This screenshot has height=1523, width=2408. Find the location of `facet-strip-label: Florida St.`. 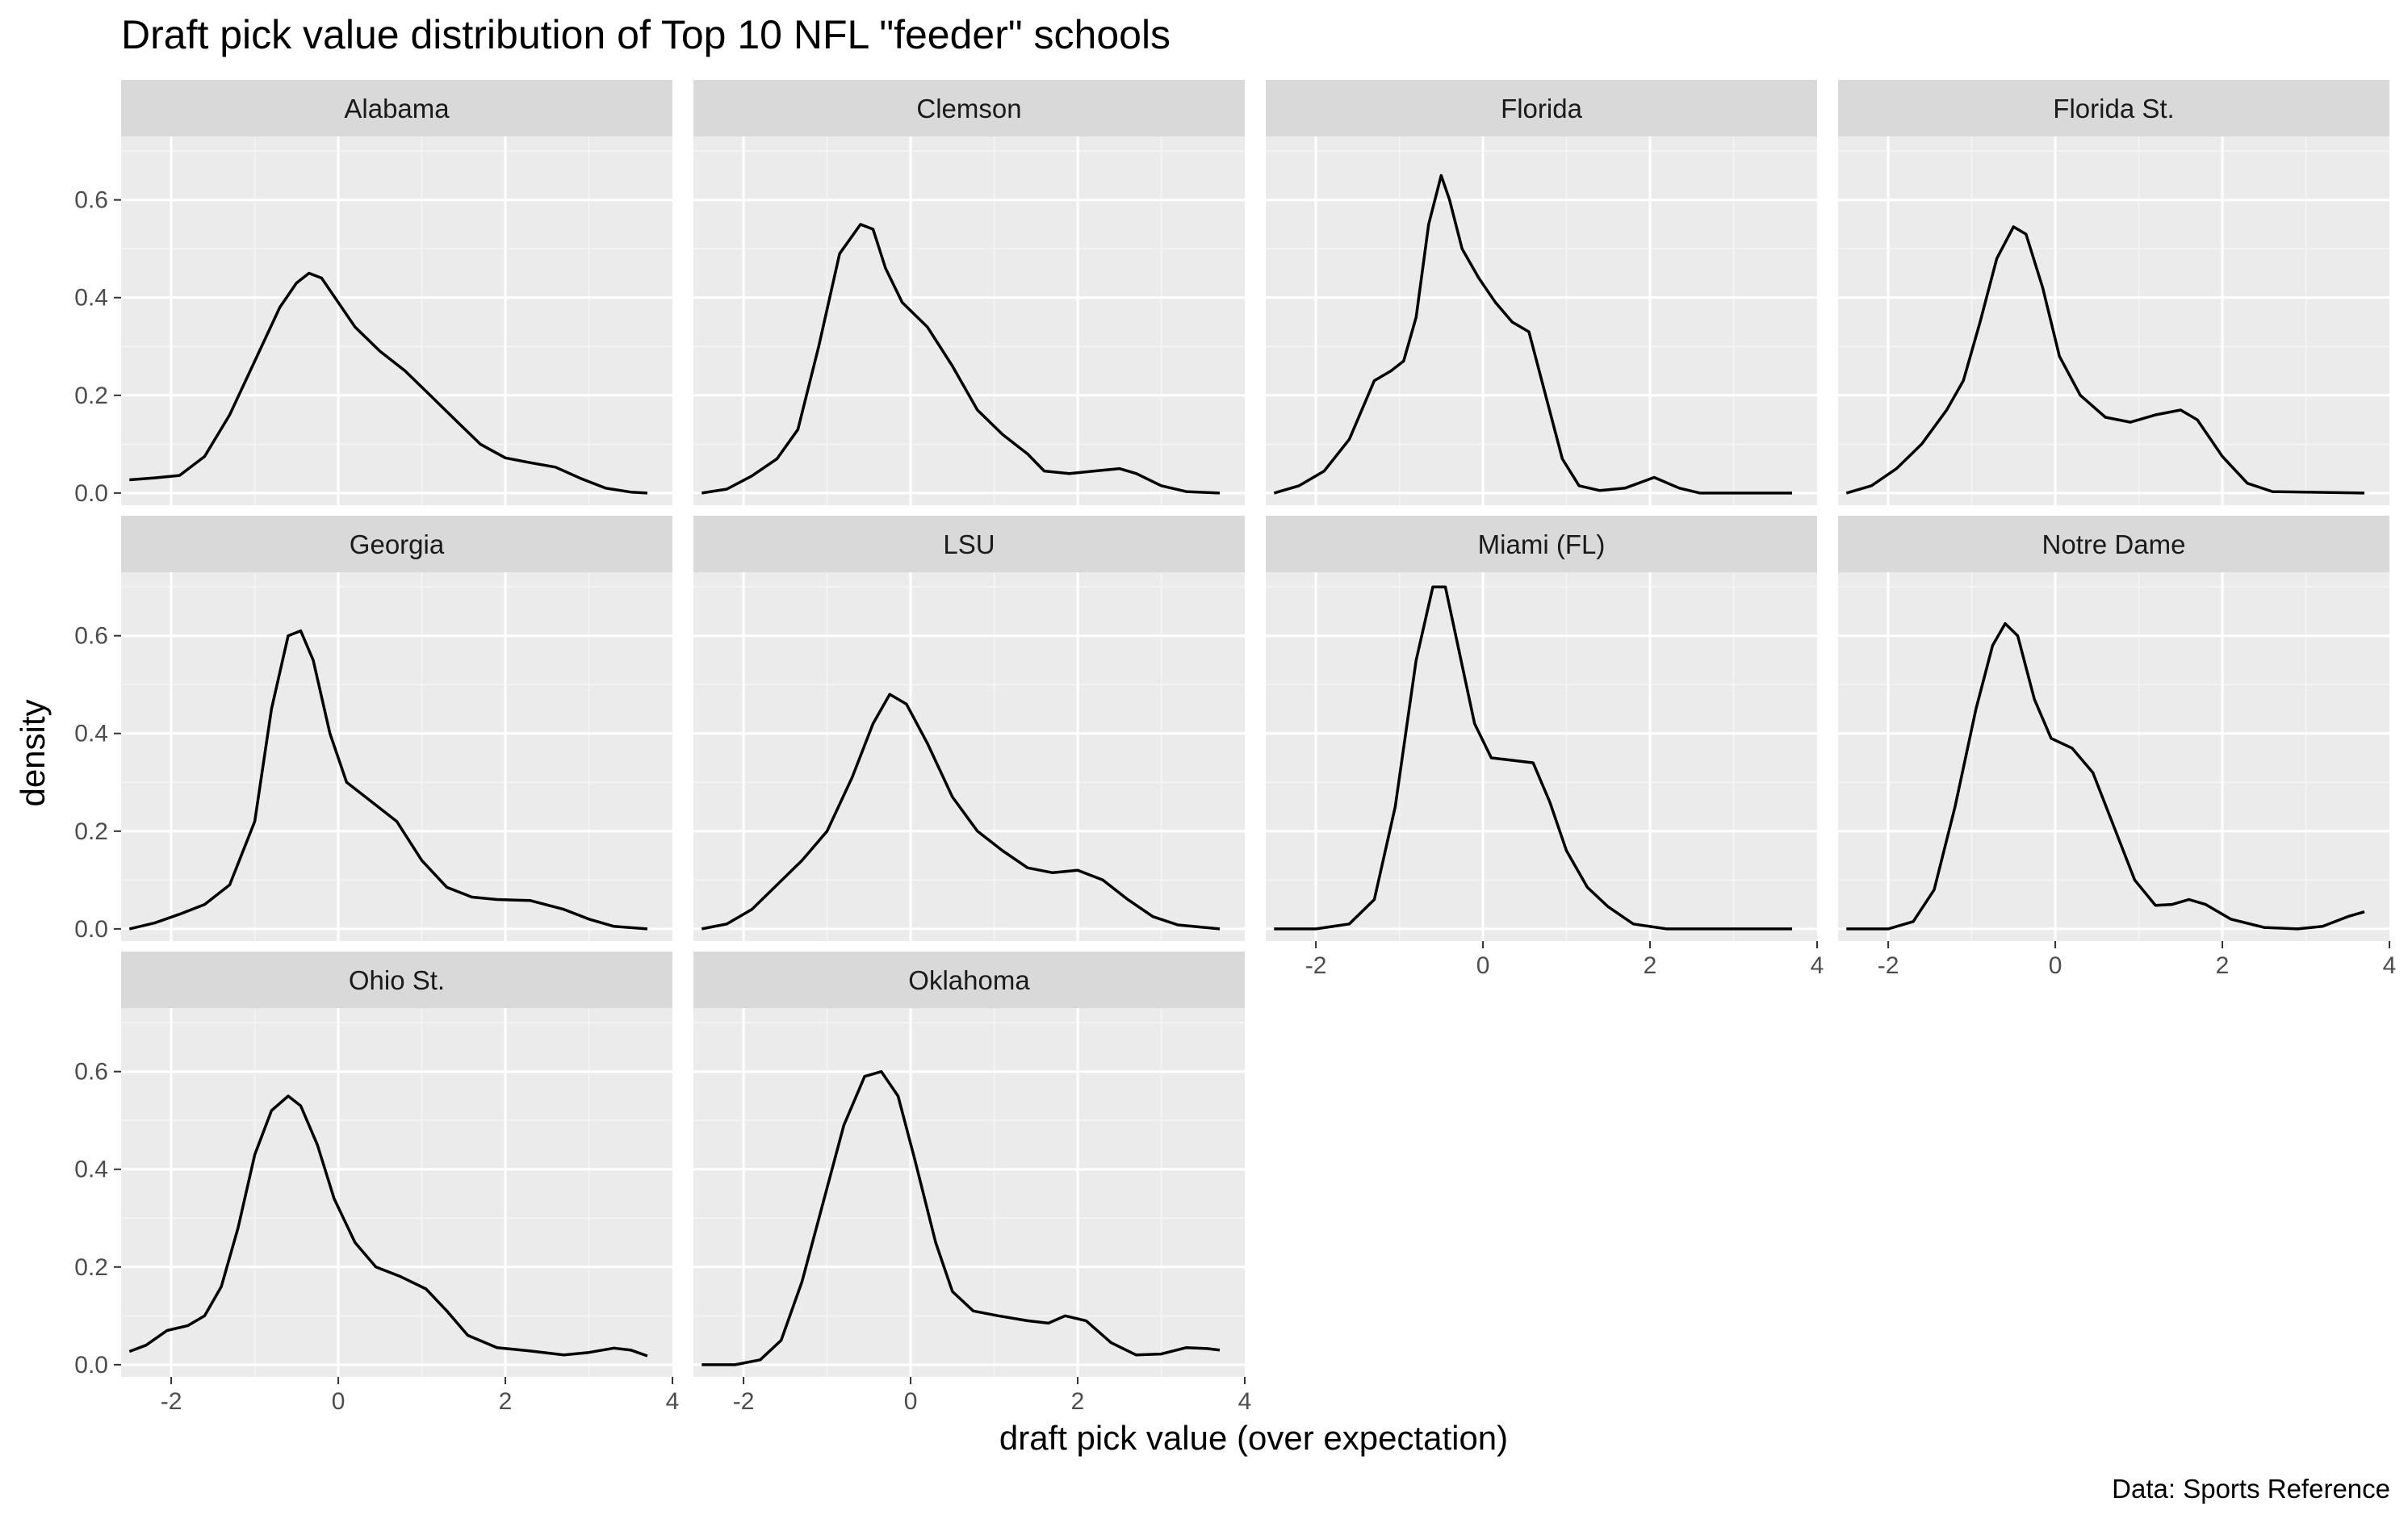

facet-strip-label: Florida St. is located at coordinates (2113, 108).